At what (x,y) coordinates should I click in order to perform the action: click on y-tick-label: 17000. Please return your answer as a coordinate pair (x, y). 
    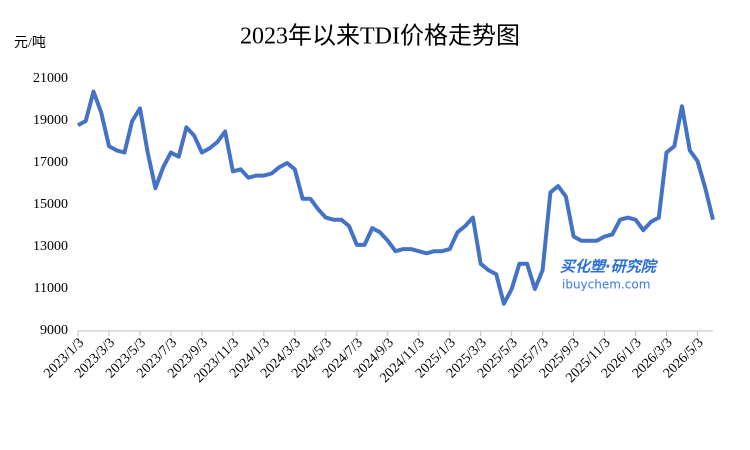
    Looking at the image, I should click on (50, 162).